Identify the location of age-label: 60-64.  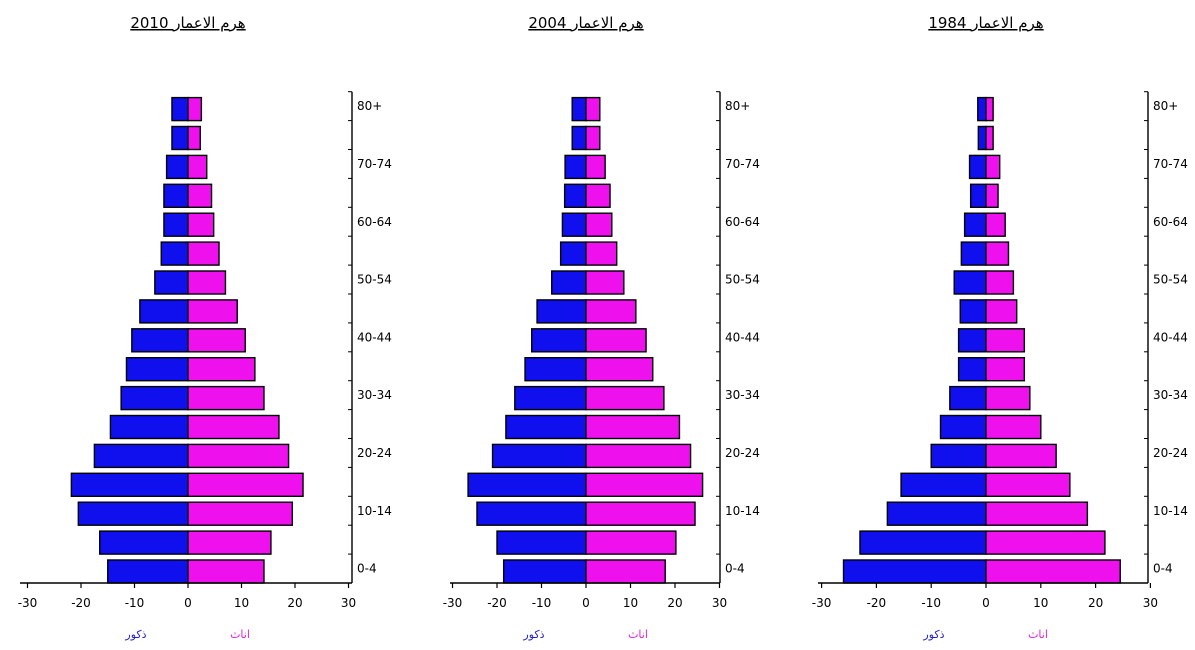
(742, 222).